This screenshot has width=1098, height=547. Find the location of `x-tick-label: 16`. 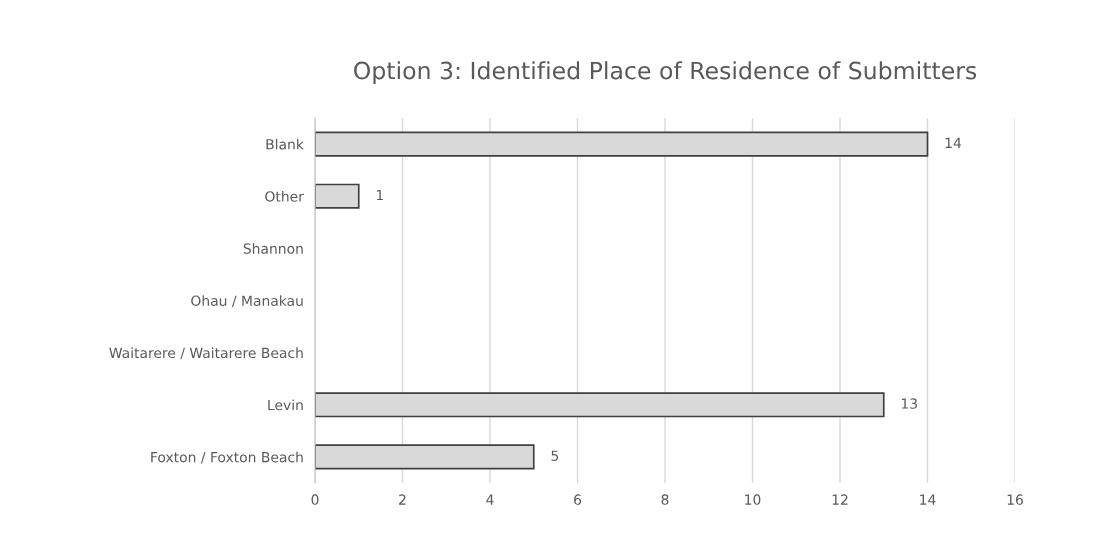

x-tick-label: 16 is located at coordinates (1015, 499).